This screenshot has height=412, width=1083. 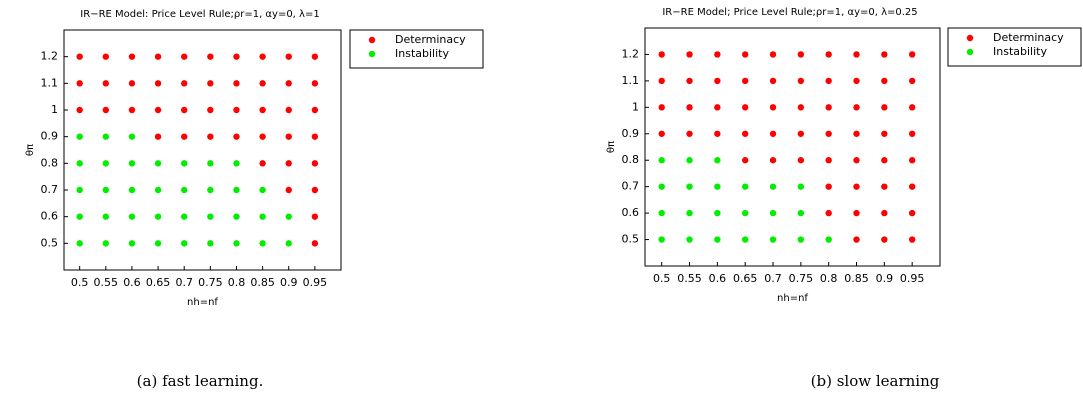 What do you see at coordinates (885, 278) in the screenshot?
I see `x-tick-label: 0.9` at bounding box center [885, 278].